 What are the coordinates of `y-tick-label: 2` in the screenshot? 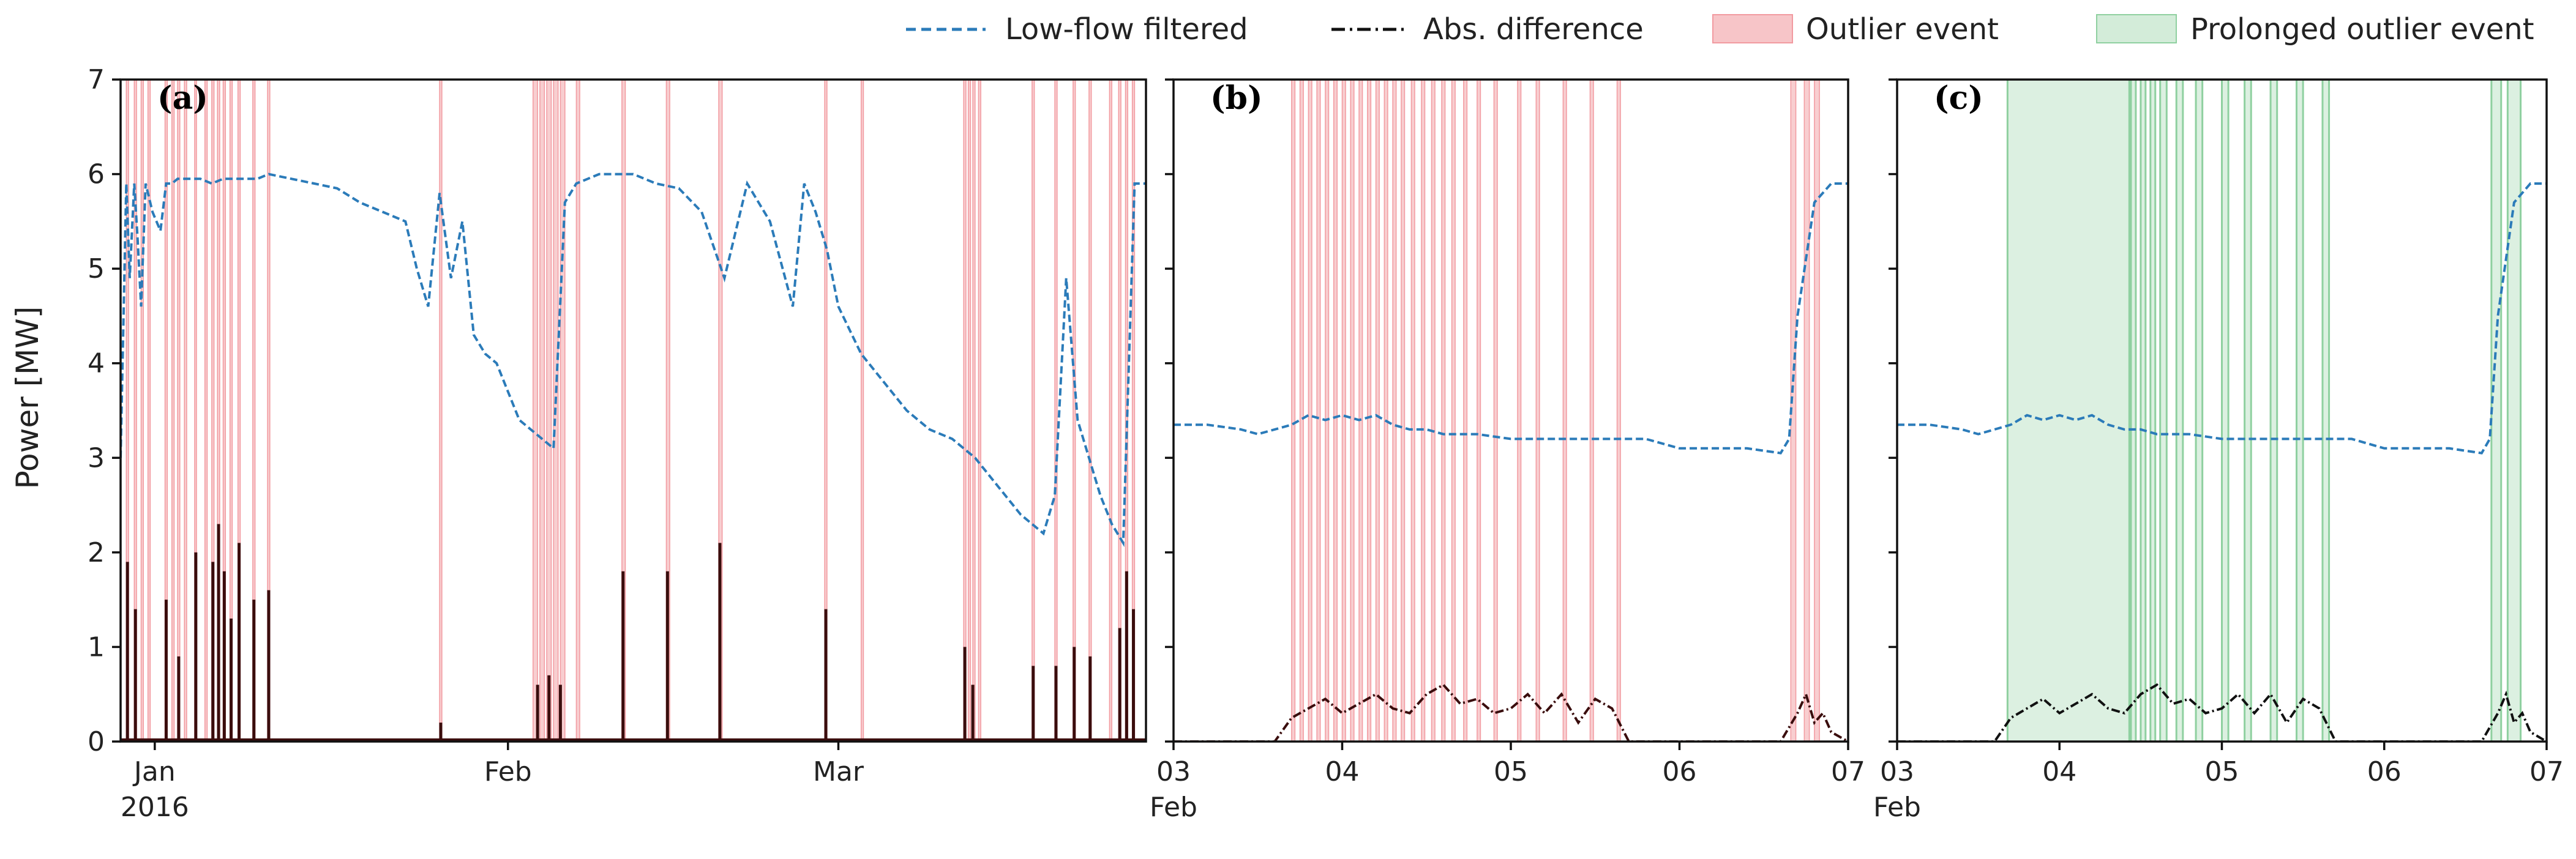 It's located at (97, 552).